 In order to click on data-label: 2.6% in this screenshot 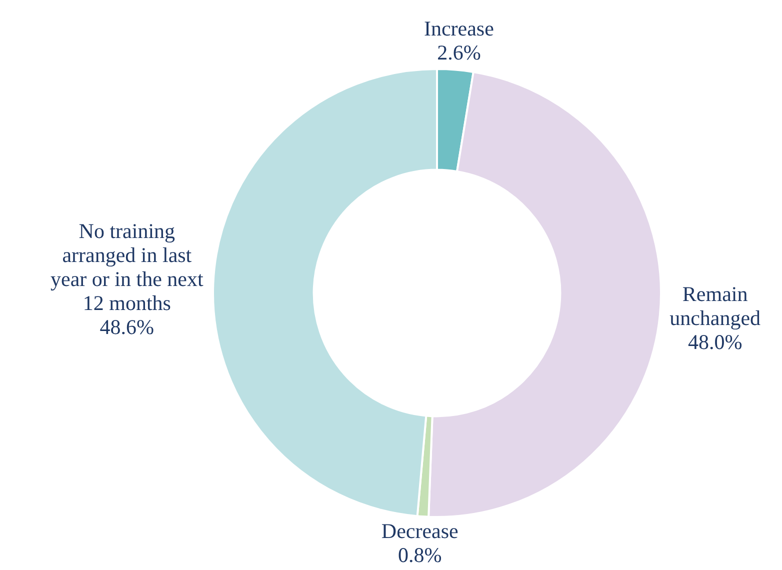, I will do `click(459, 52)`.